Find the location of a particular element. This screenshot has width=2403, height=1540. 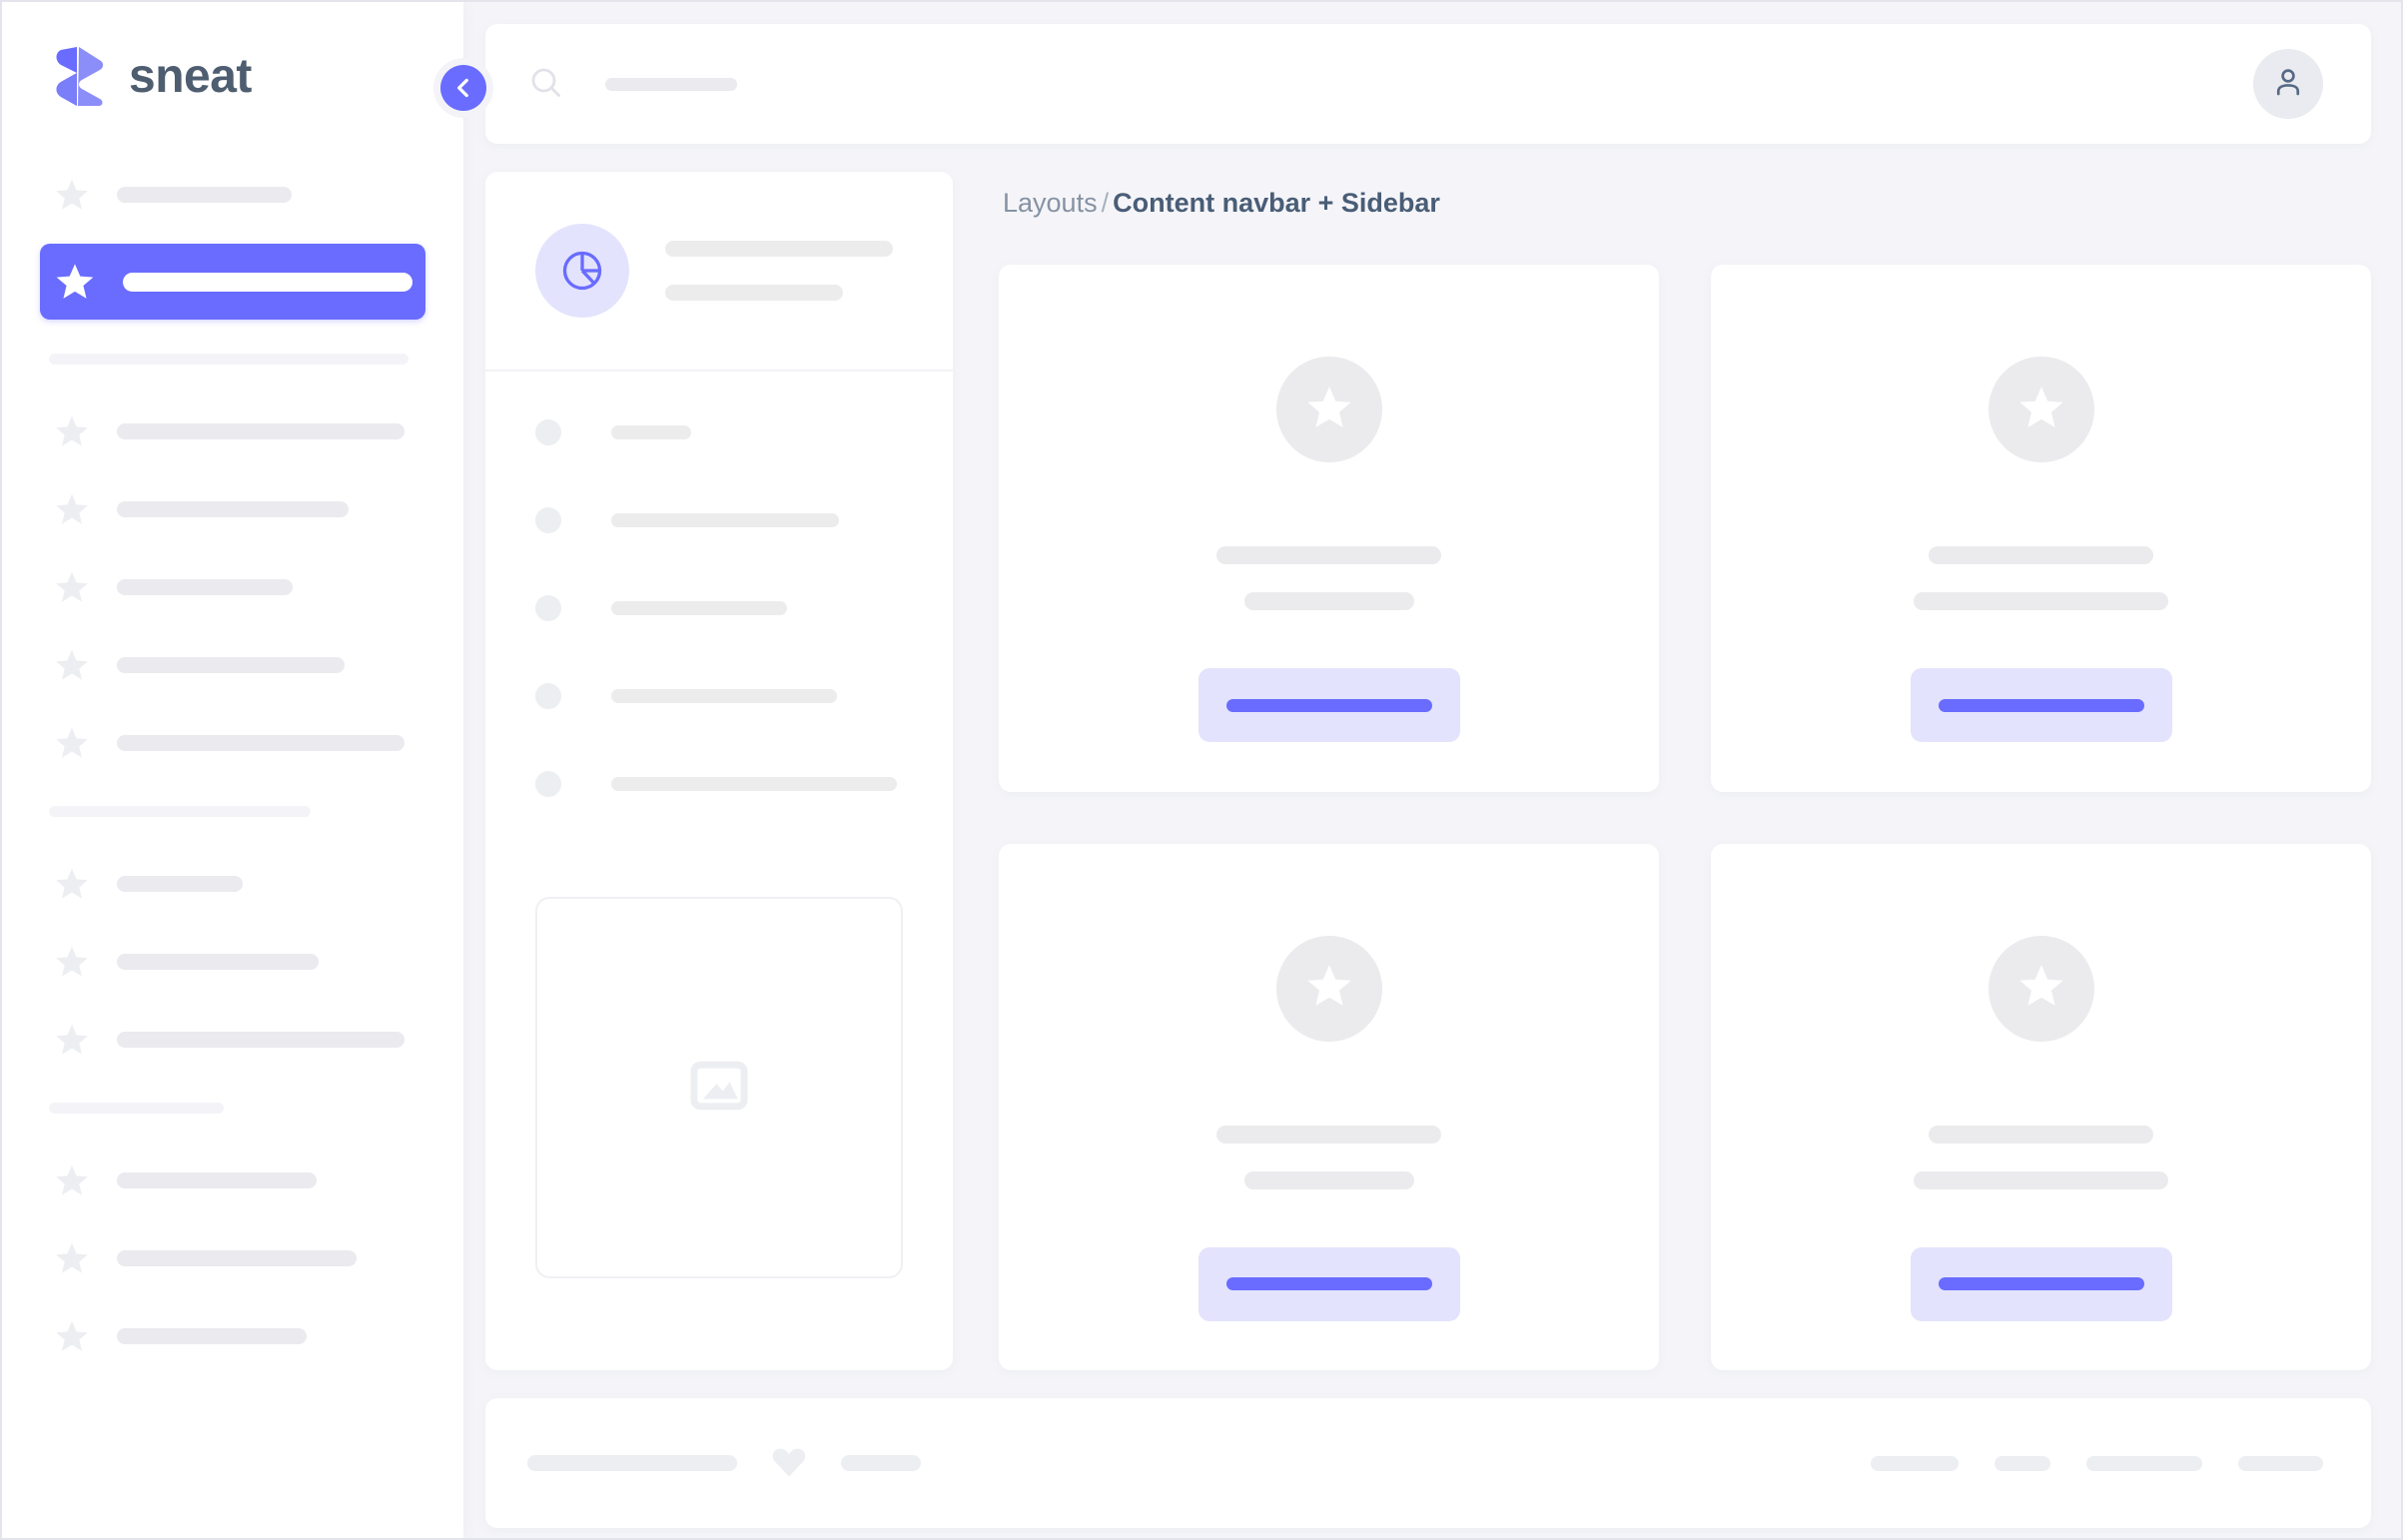

search-area is located at coordinates (1390, 84).